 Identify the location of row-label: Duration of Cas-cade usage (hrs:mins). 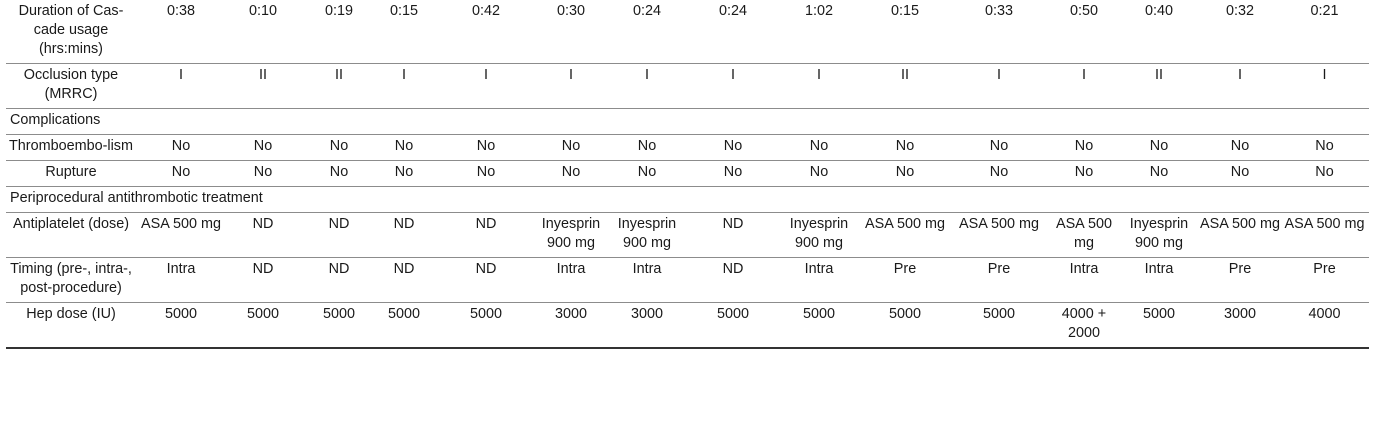
(73, 32).